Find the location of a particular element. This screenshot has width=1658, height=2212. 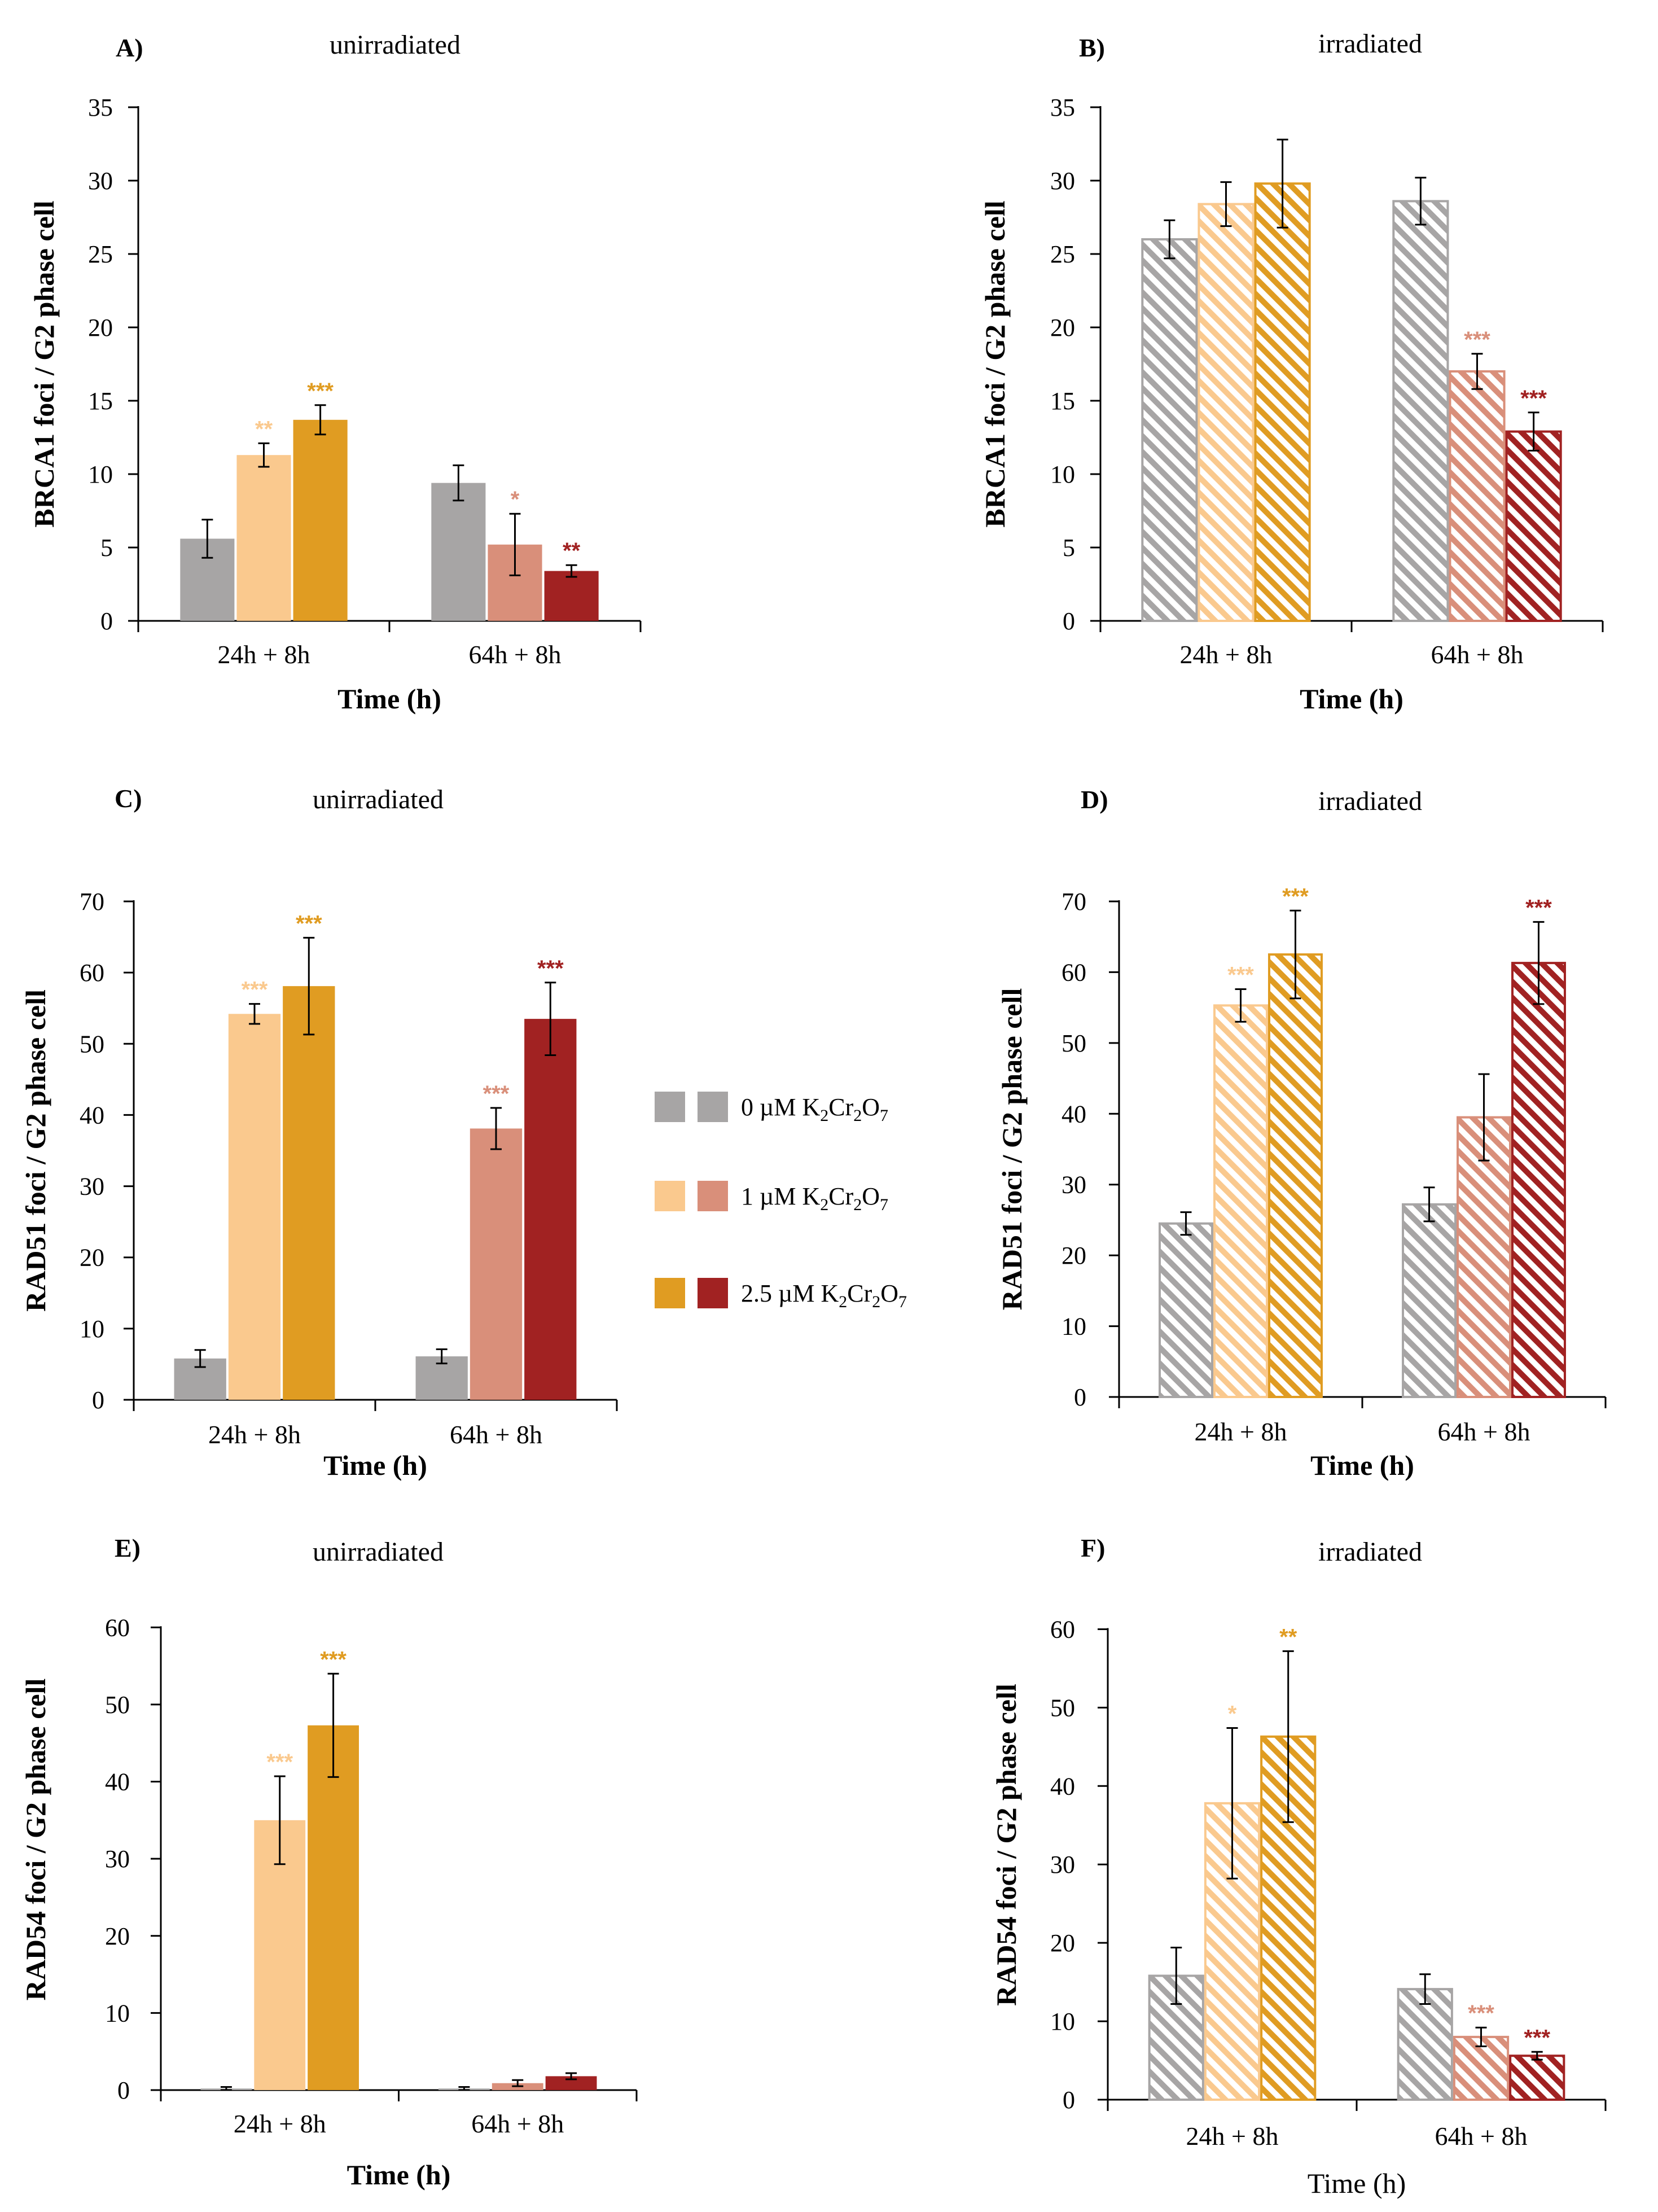

legend-label: 1 µM K2Cr2O7 is located at coordinates (814, 1198).